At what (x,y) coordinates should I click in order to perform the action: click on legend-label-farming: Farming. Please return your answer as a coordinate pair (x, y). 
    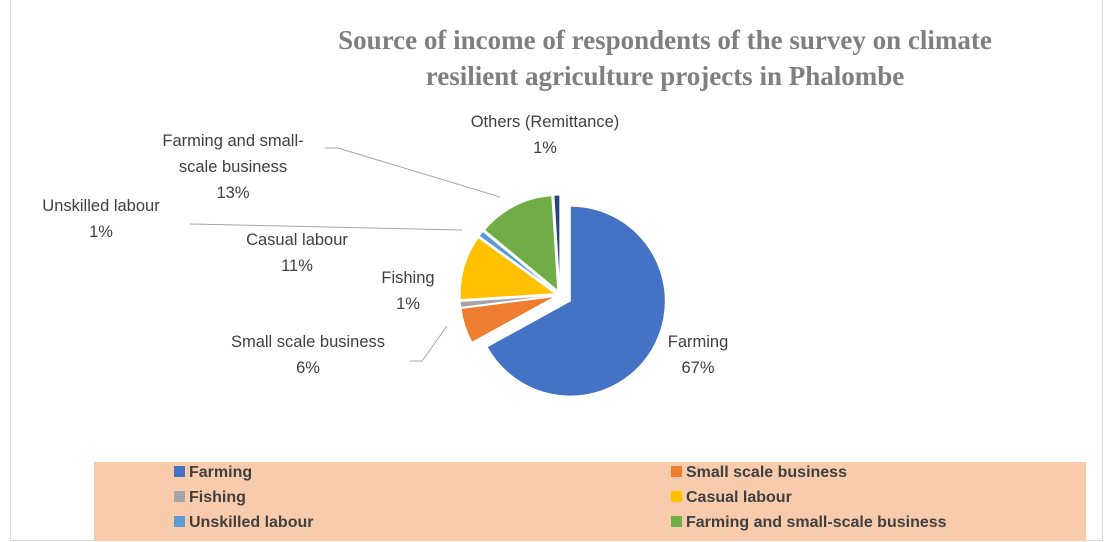
    Looking at the image, I should click on (221, 472).